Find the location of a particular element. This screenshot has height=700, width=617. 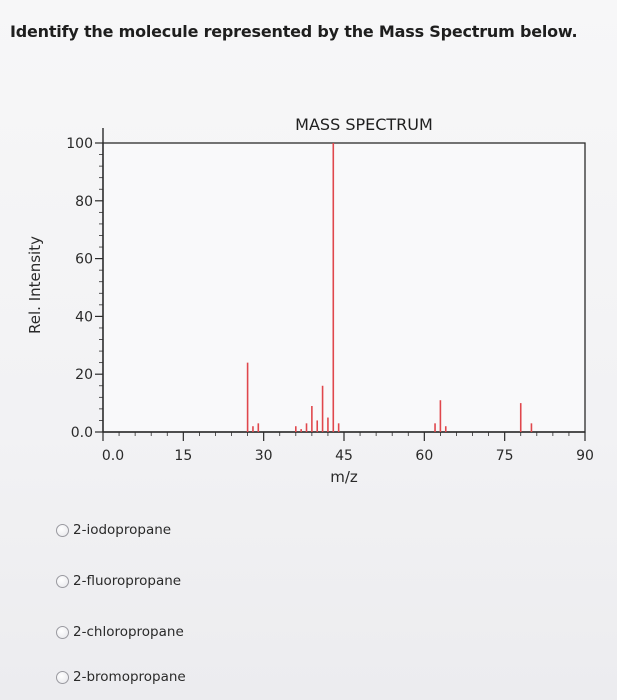

option-2-bromopropane: 2-bromopropane is located at coordinates (121, 677).